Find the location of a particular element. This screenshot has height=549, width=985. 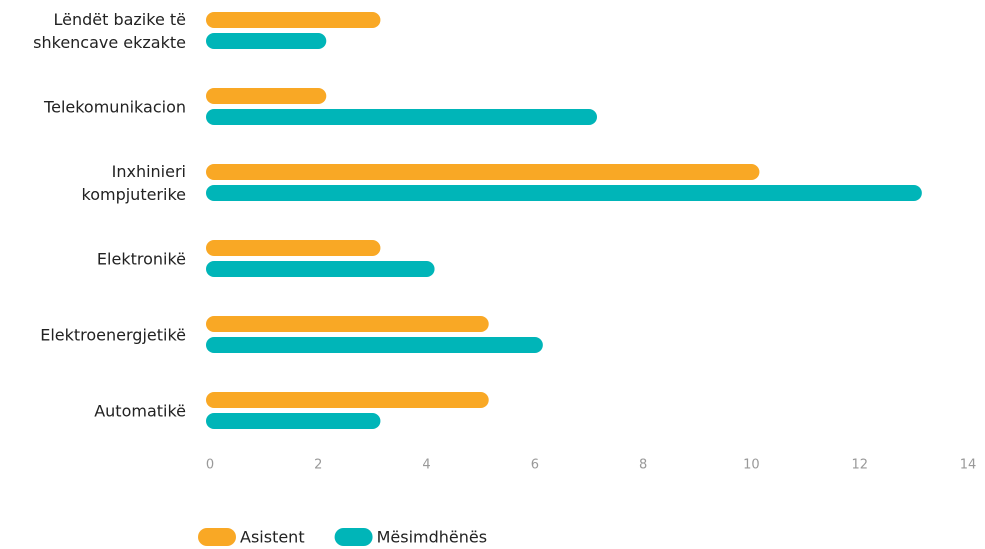

legend-label: Asistent is located at coordinates (272, 537).